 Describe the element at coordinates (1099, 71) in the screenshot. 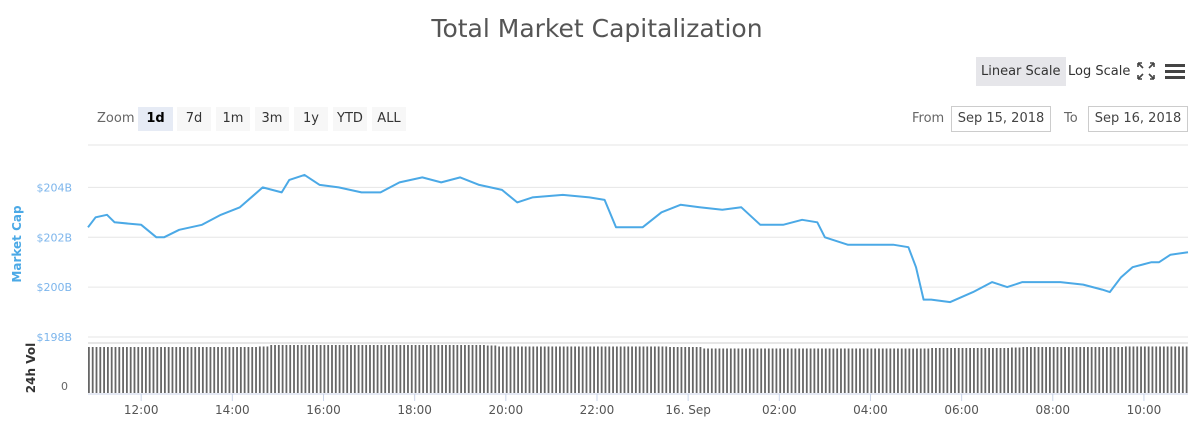

I see `log-scale-button: Log Scale` at that location.